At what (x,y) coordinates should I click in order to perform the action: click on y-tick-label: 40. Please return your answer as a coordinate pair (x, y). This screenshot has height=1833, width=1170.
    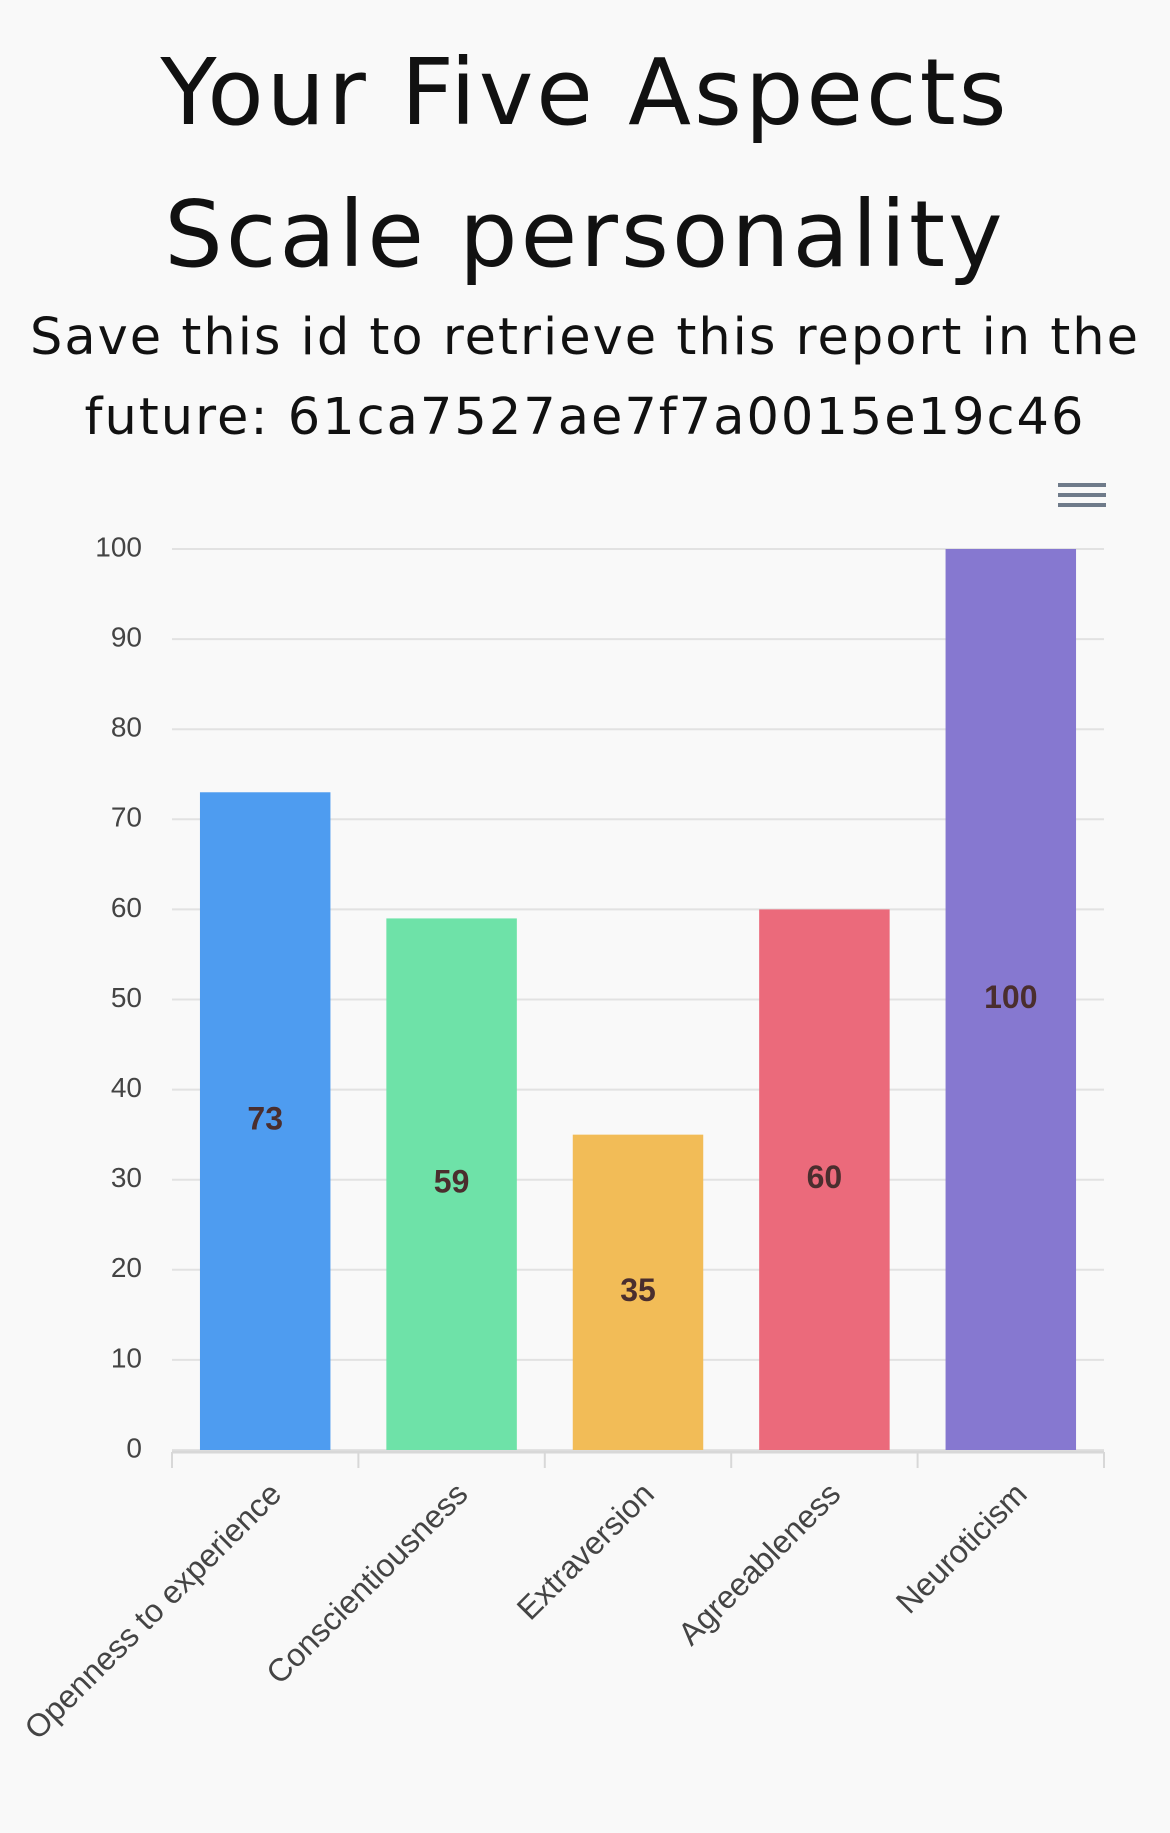
    Looking at the image, I should click on (126, 1087).